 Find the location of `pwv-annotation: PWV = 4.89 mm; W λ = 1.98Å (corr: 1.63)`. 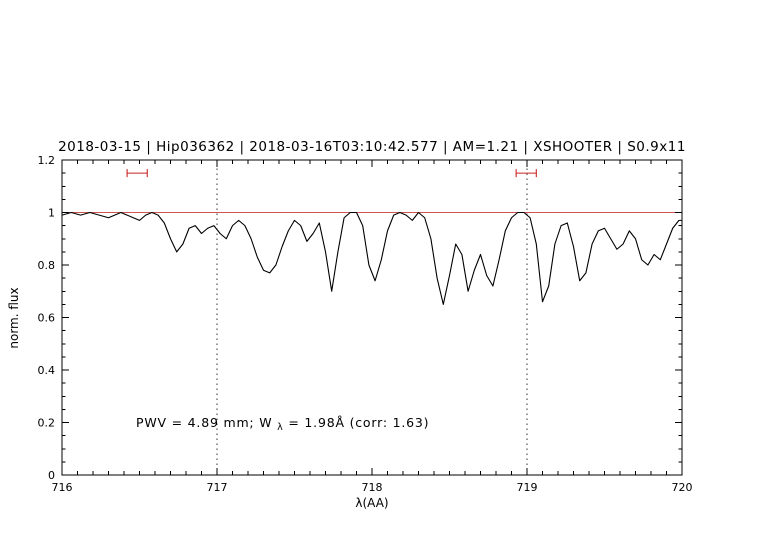

pwv-annotation: PWV = 4.89 mm; W λ = 1.98Å (corr: 1.63) is located at coordinates (282, 424).